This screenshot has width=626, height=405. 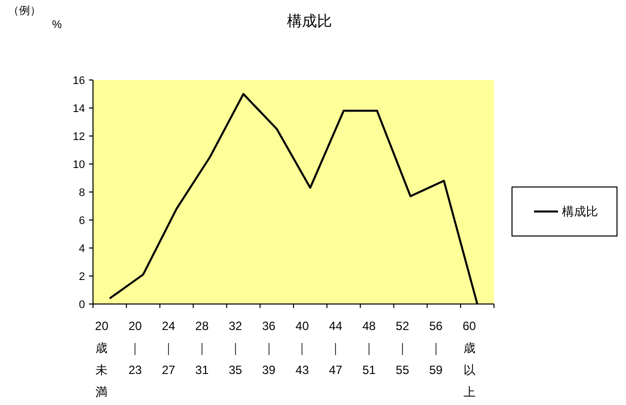 What do you see at coordinates (235, 348) in the screenshot?
I see `x-tick-label: 32｜35` at bounding box center [235, 348].